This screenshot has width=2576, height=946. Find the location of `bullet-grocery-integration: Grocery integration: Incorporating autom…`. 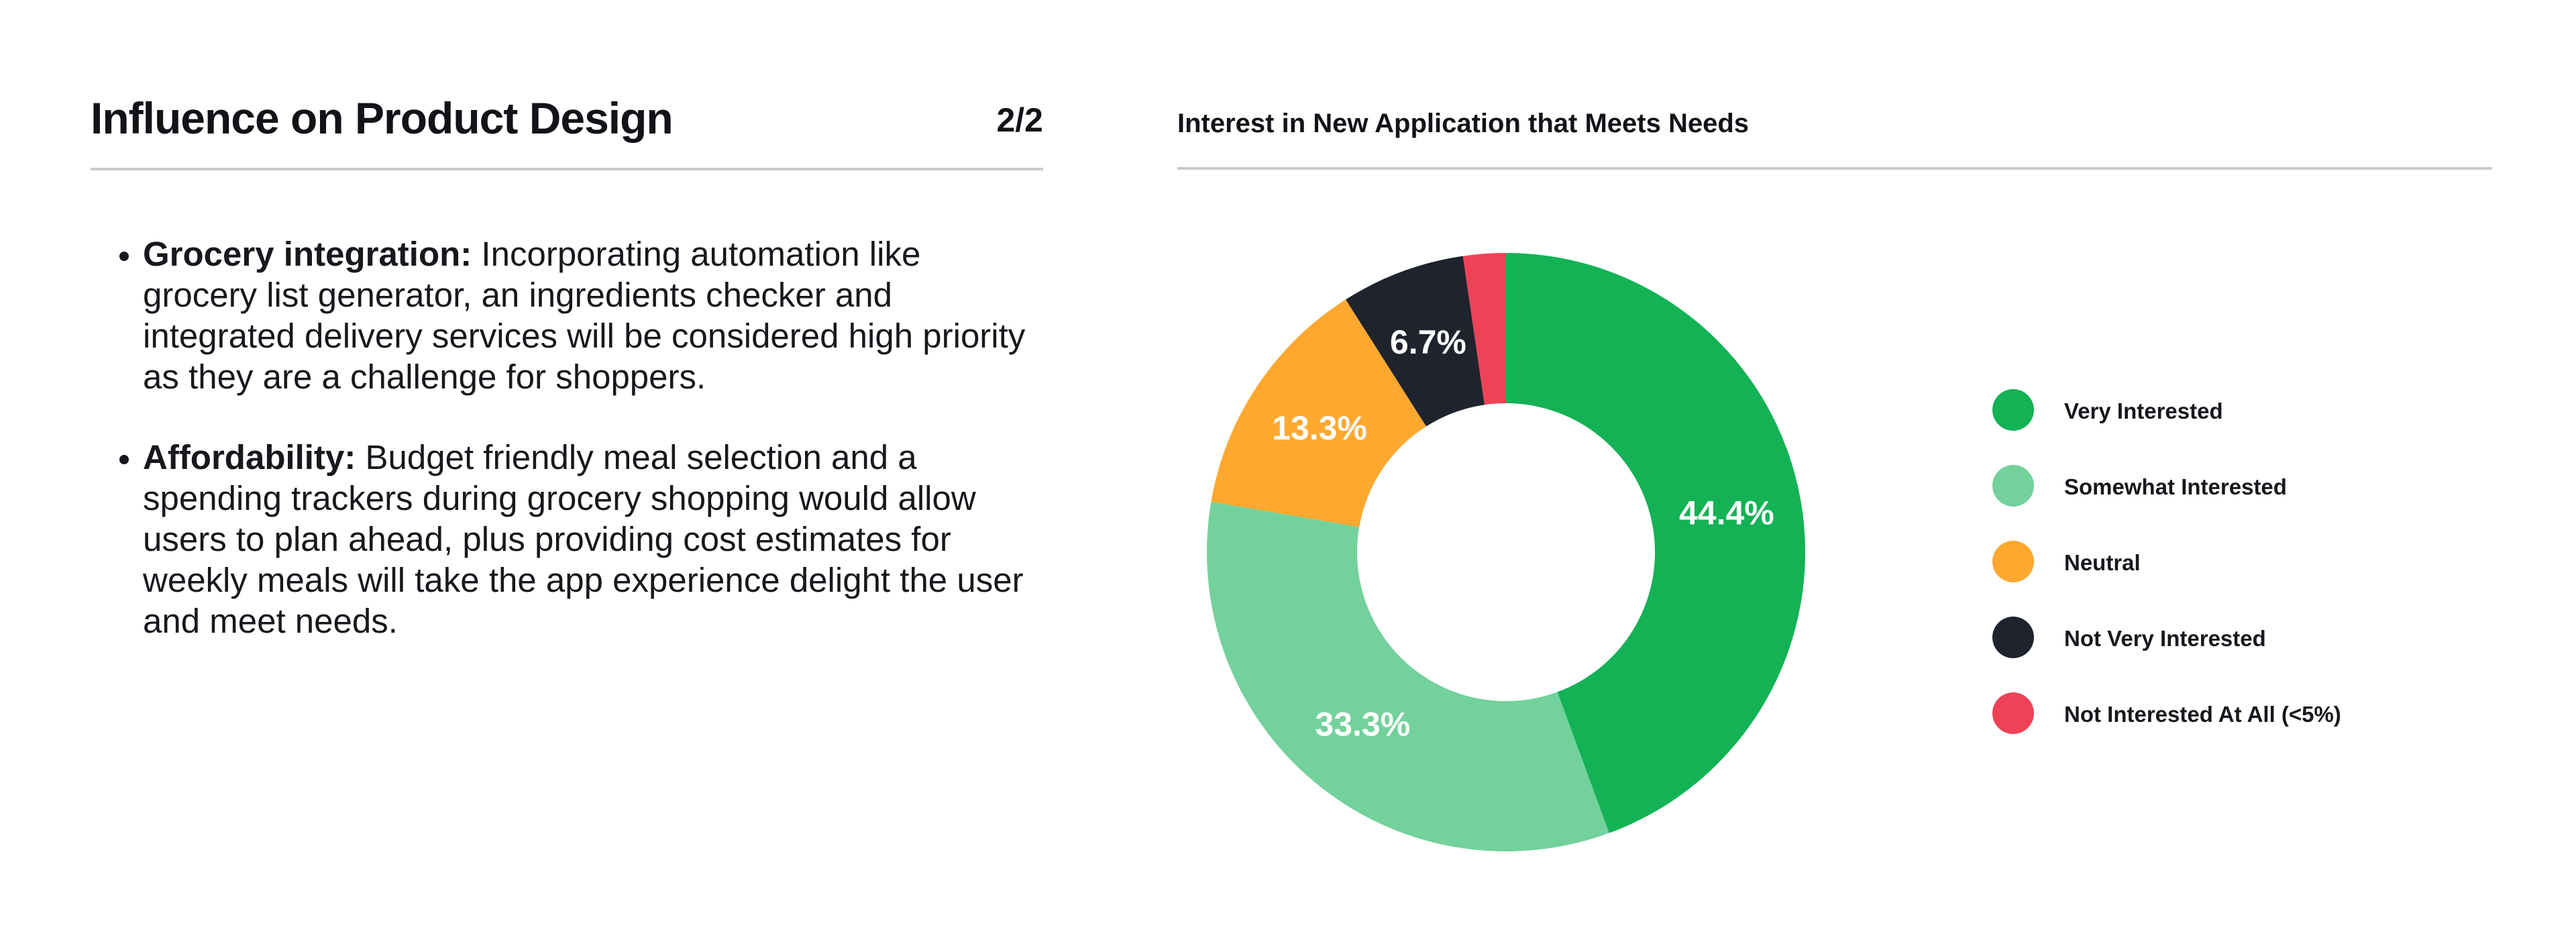

bullet-grocery-integration: Grocery integration: Incorporating autom… is located at coordinates (593, 315).